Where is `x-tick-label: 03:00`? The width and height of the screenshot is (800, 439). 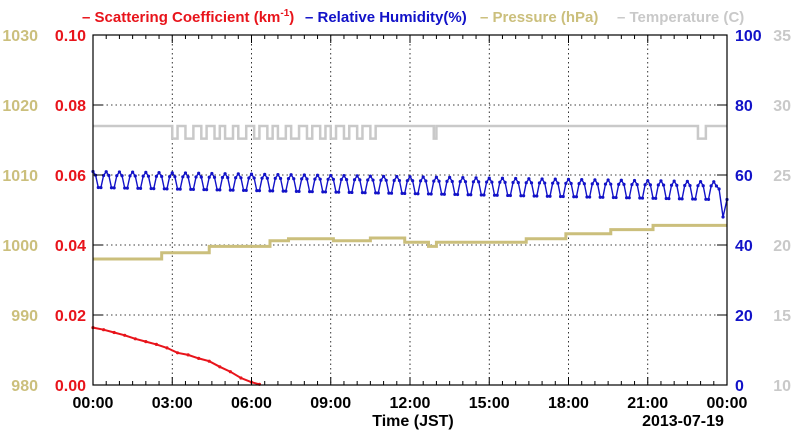 x-tick-label: 03:00 is located at coordinates (172, 403).